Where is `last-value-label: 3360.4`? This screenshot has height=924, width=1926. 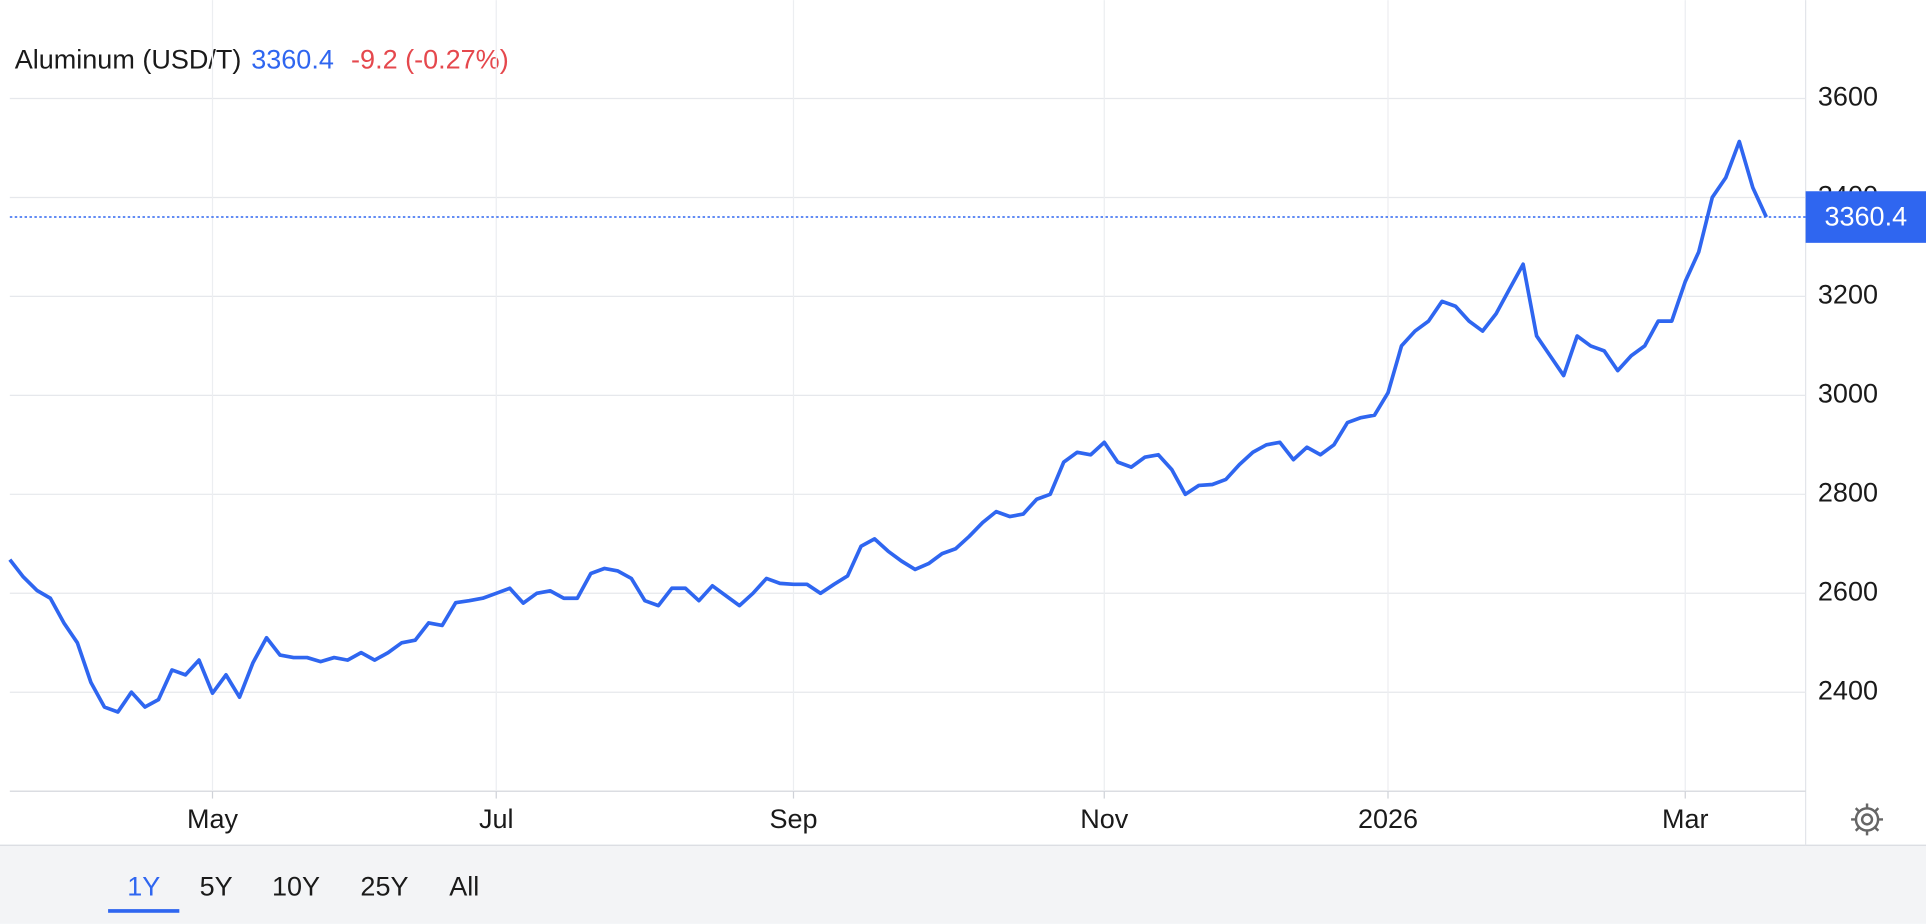
last-value-label: 3360.4 is located at coordinates (1865, 216).